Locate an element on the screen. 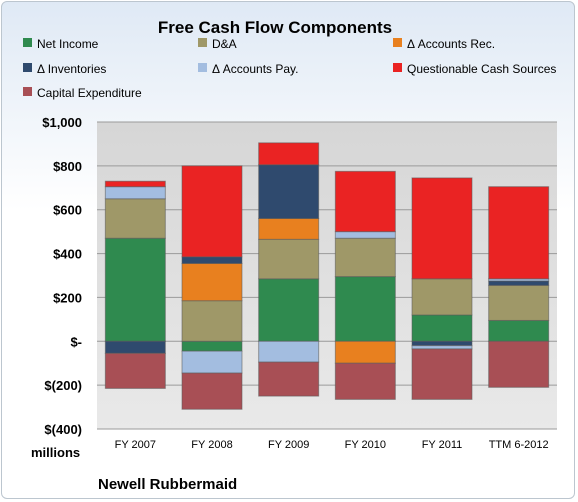 The image size is (578, 502). legend-entry-capital-expenditure: Capital Expenditure is located at coordinates (89, 93).